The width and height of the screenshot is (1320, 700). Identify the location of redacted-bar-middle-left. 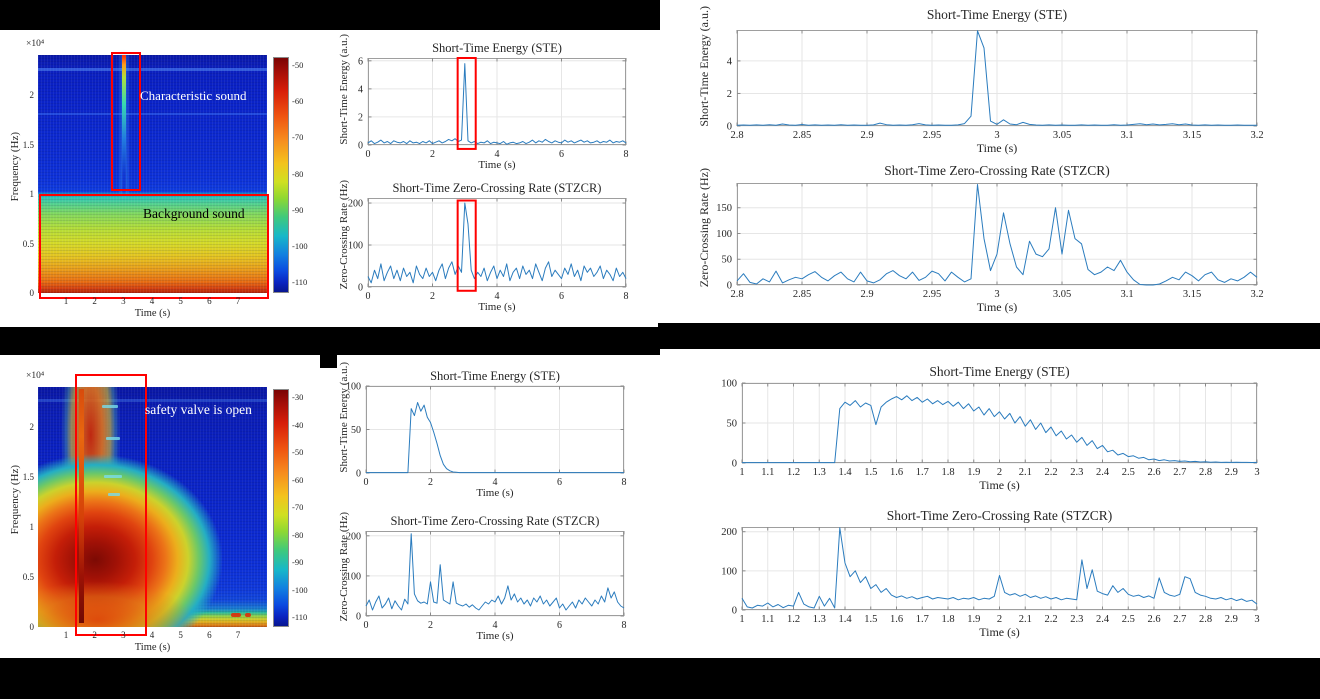
(330, 341).